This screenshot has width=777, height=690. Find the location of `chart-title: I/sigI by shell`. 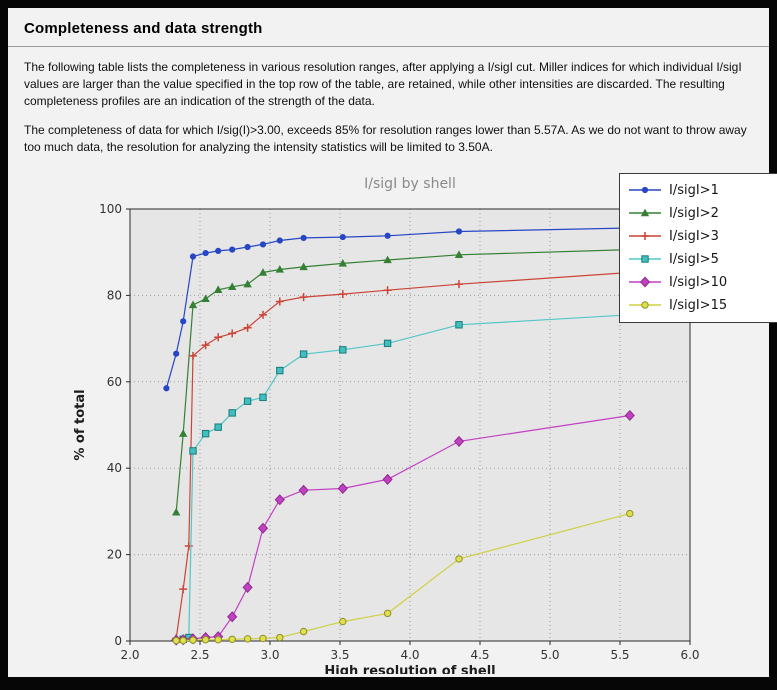

chart-title: I/sigI by shell is located at coordinates (410, 184).